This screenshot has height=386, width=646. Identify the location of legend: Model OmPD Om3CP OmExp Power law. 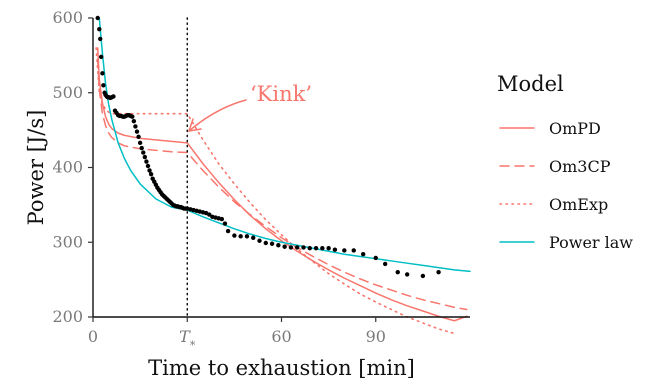
(565, 162).